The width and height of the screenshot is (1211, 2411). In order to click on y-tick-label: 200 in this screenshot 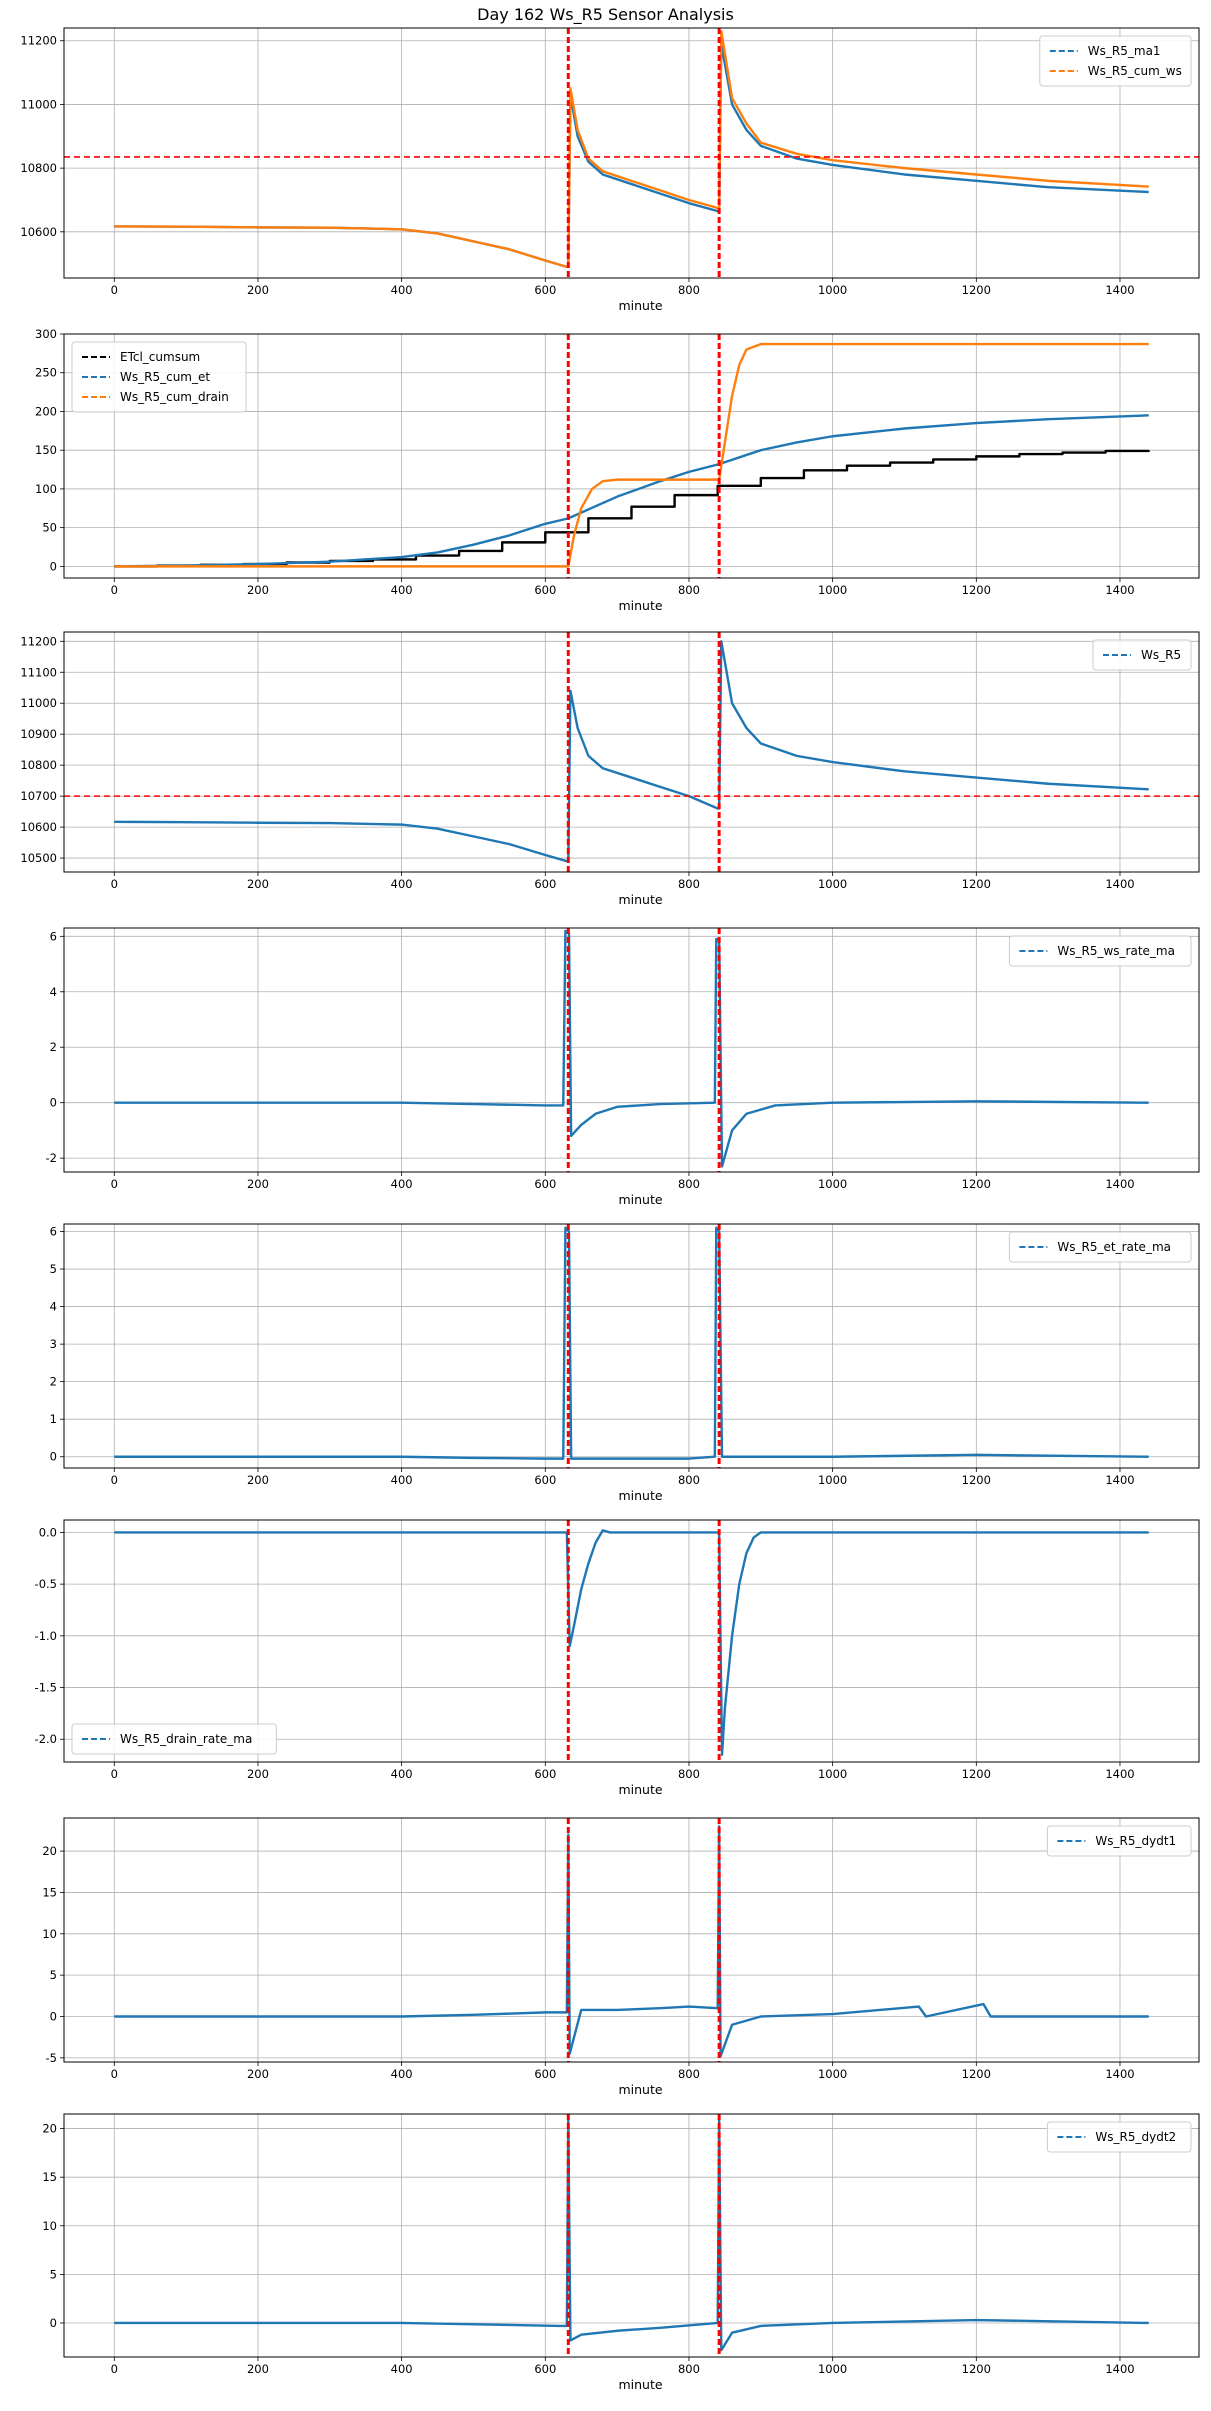, I will do `click(46, 411)`.